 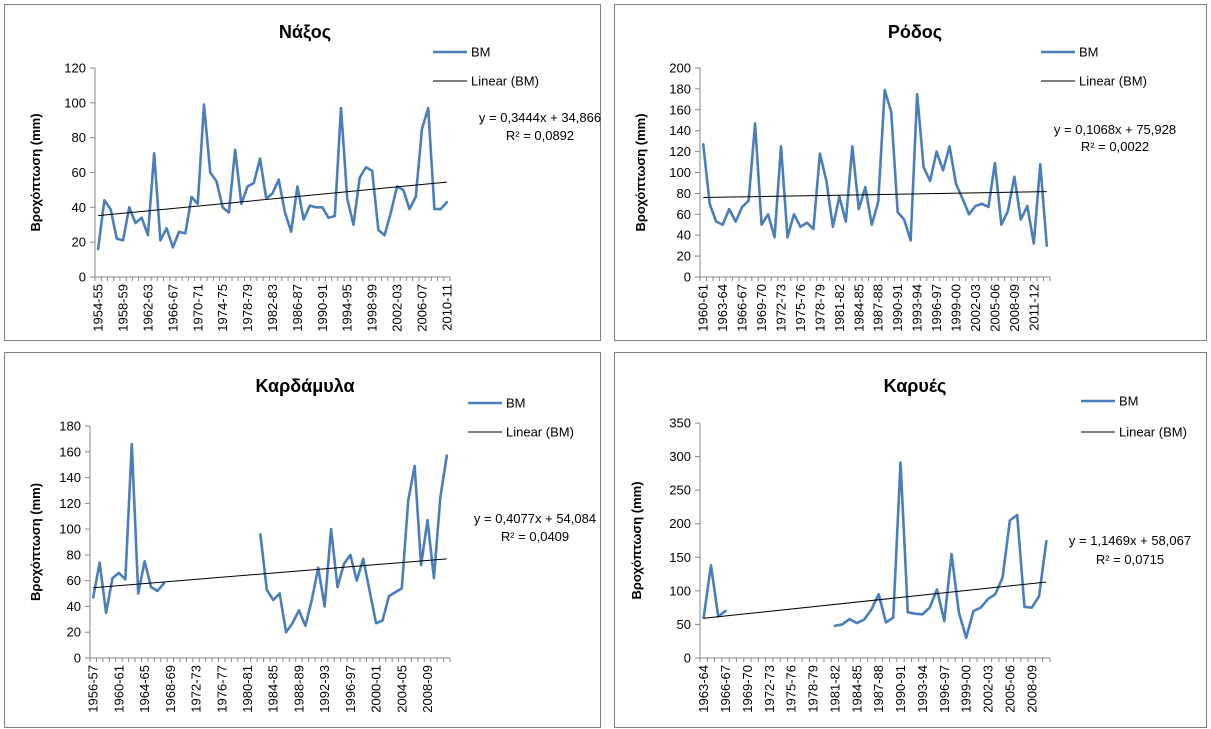 What do you see at coordinates (376, 689) in the screenshot?
I see `x-tick-label: 2000-01` at bounding box center [376, 689].